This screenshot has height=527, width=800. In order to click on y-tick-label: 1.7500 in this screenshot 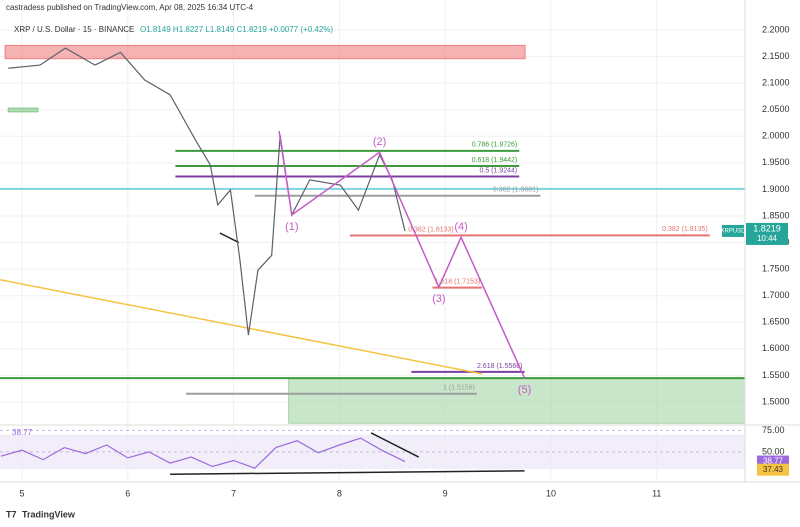, I will do `click(776, 269)`.